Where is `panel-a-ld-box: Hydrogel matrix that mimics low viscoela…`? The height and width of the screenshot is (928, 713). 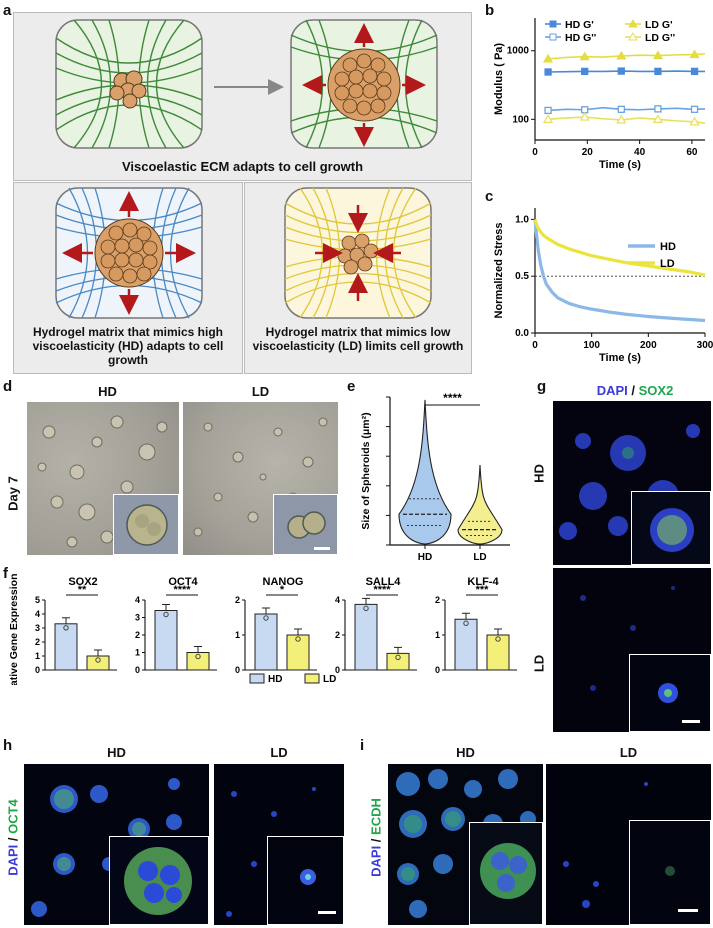
panel-a-ld-box: Hydrogel matrix that mimics low viscoela… is located at coordinates (358, 278).